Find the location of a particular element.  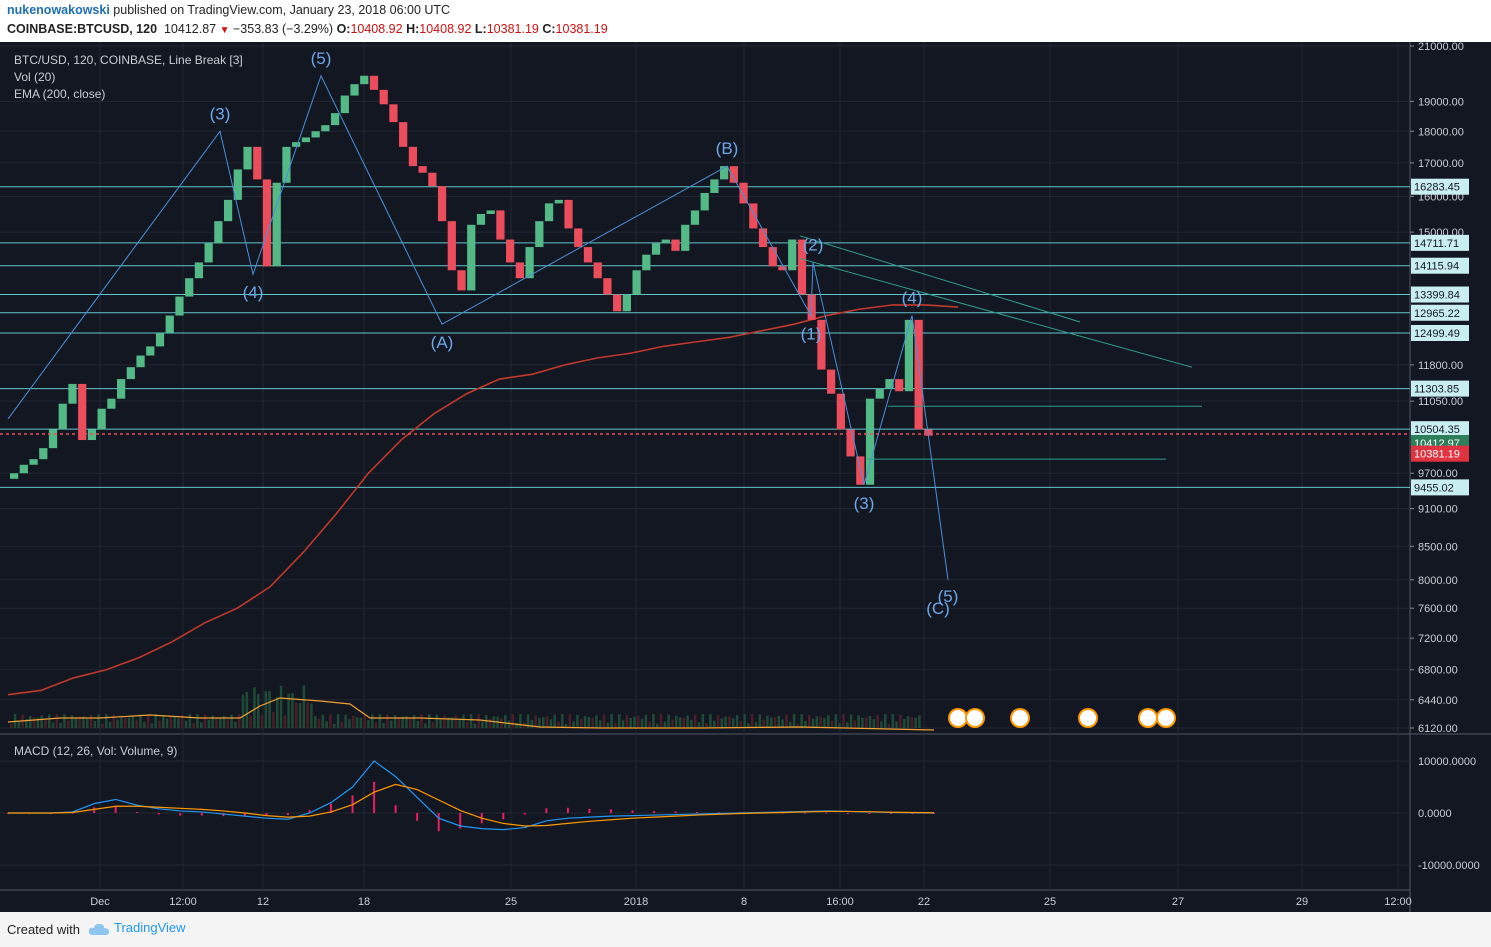

close-price-label: 10381.19 is located at coordinates (1437, 455).